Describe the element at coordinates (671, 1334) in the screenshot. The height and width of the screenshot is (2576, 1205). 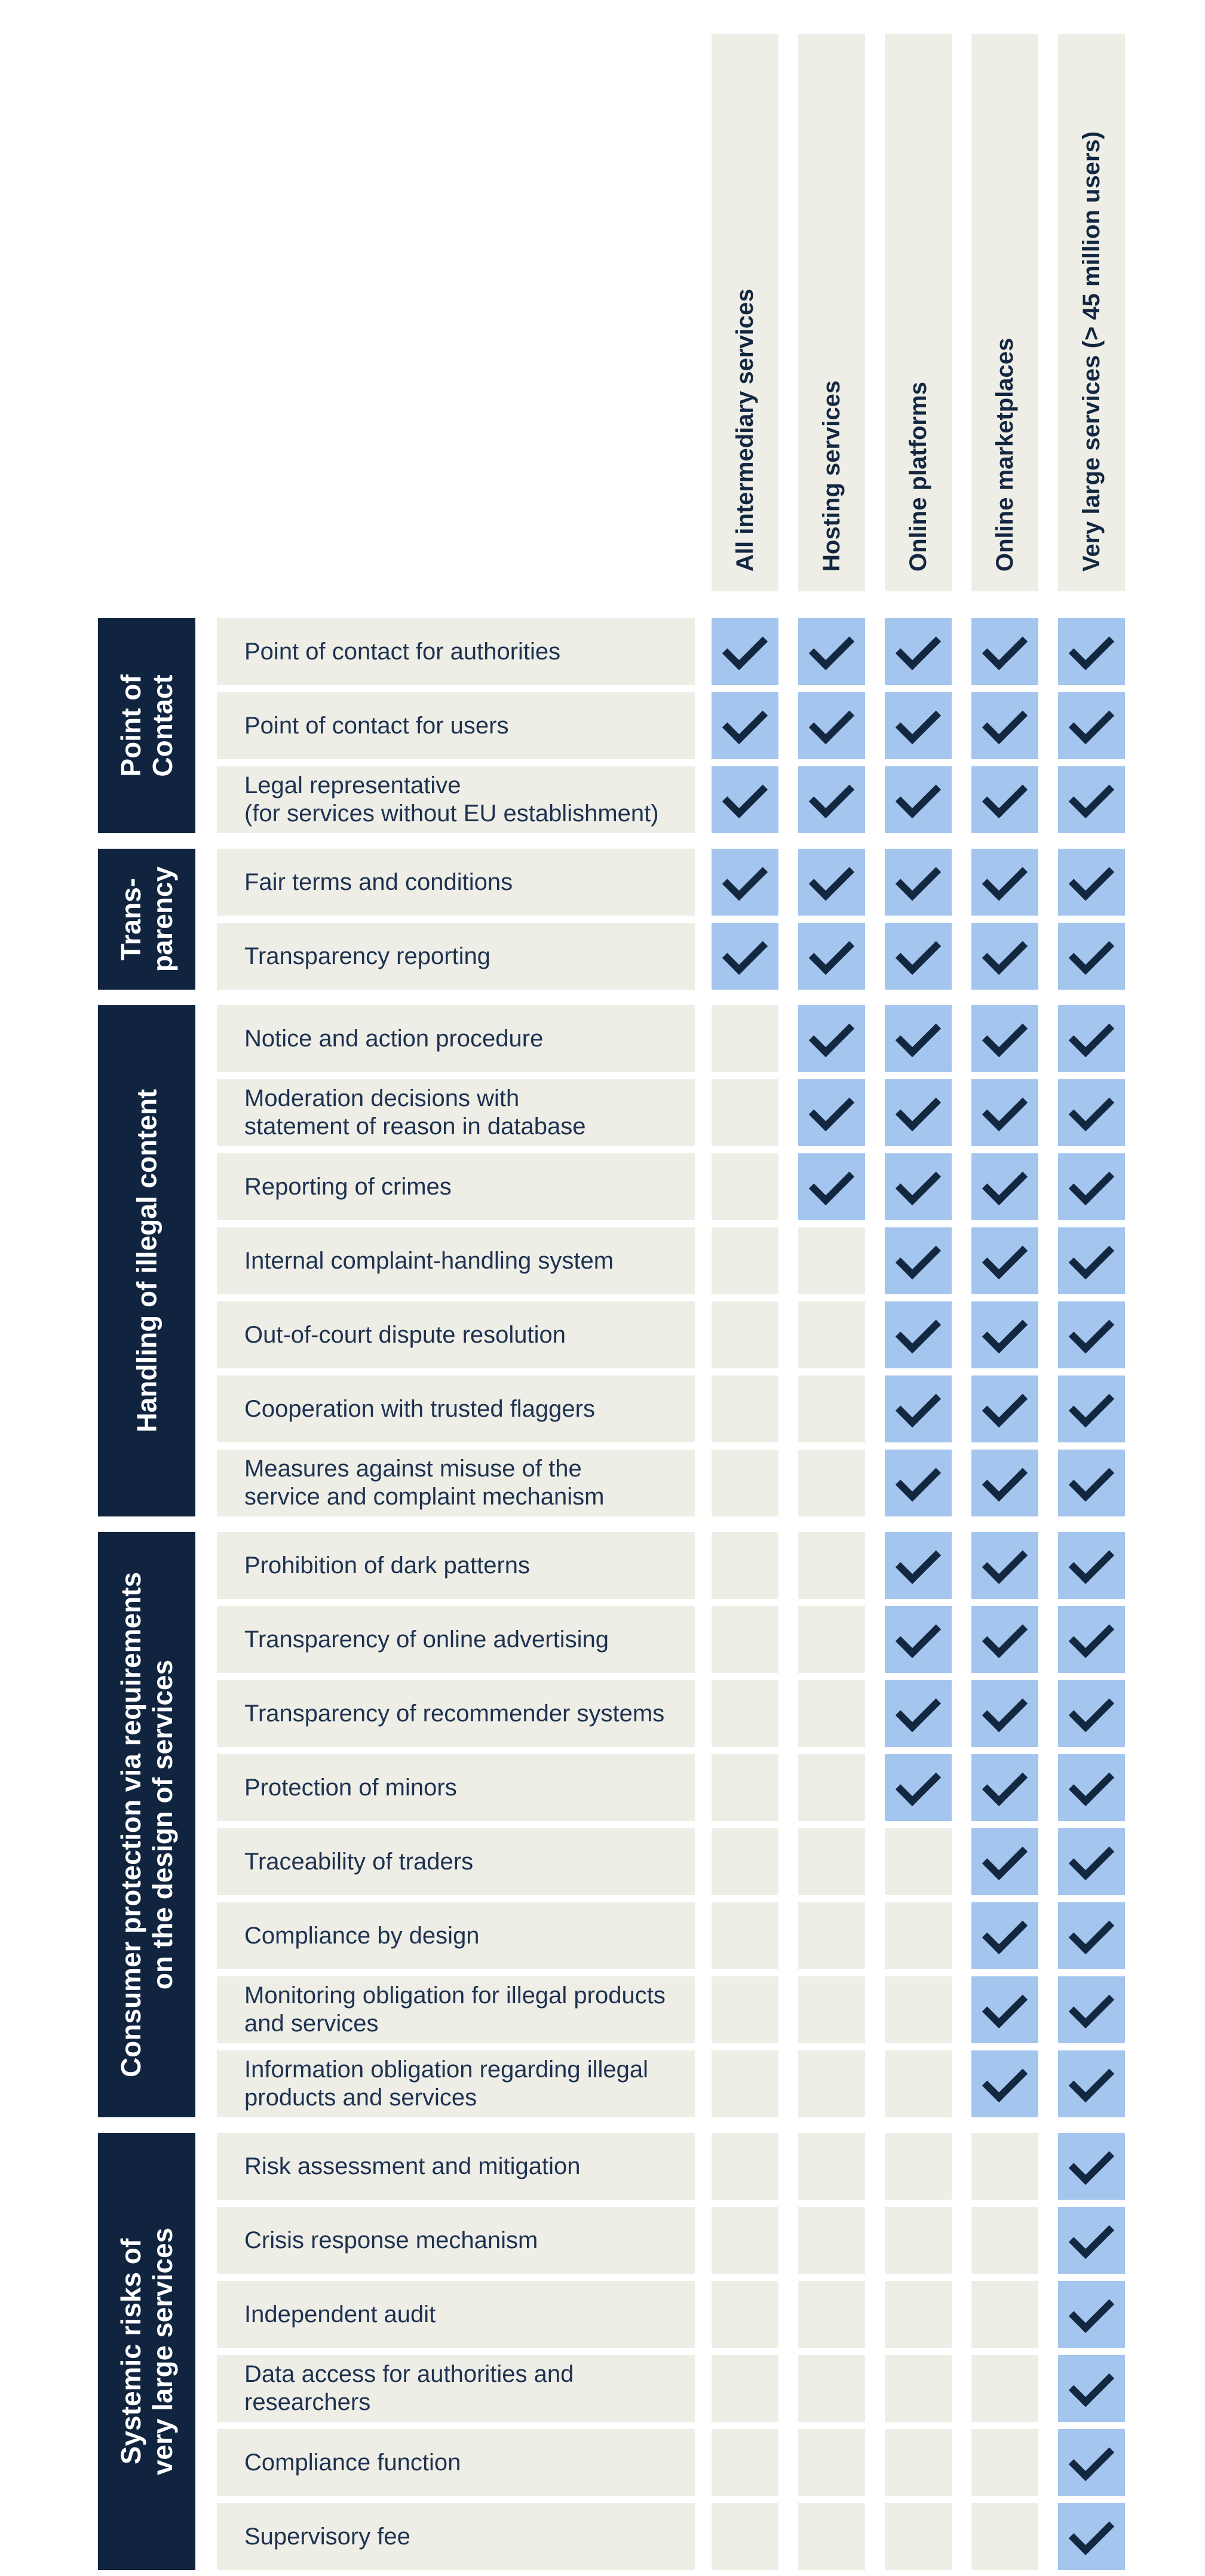
I see `obligation-row: Out-of-court dispute resolution` at that location.